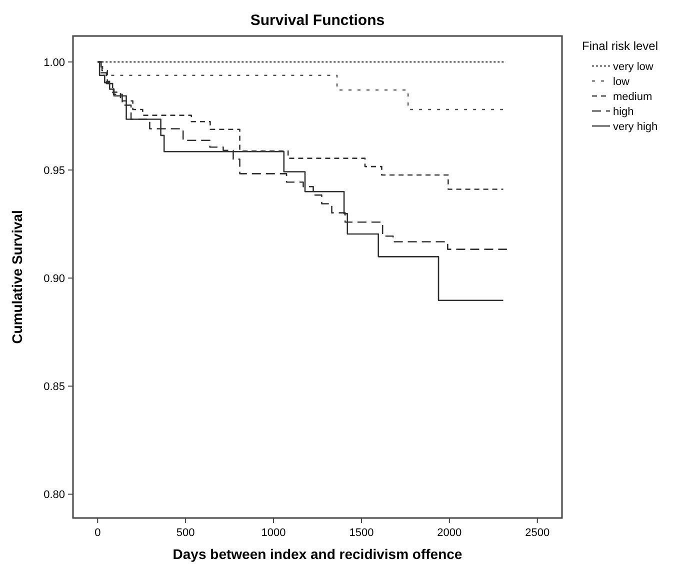  What do you see at coordinates (54, 495) in the screenshot?
I see `y-tick-label: 0.80` at bounding box center [54, 495].